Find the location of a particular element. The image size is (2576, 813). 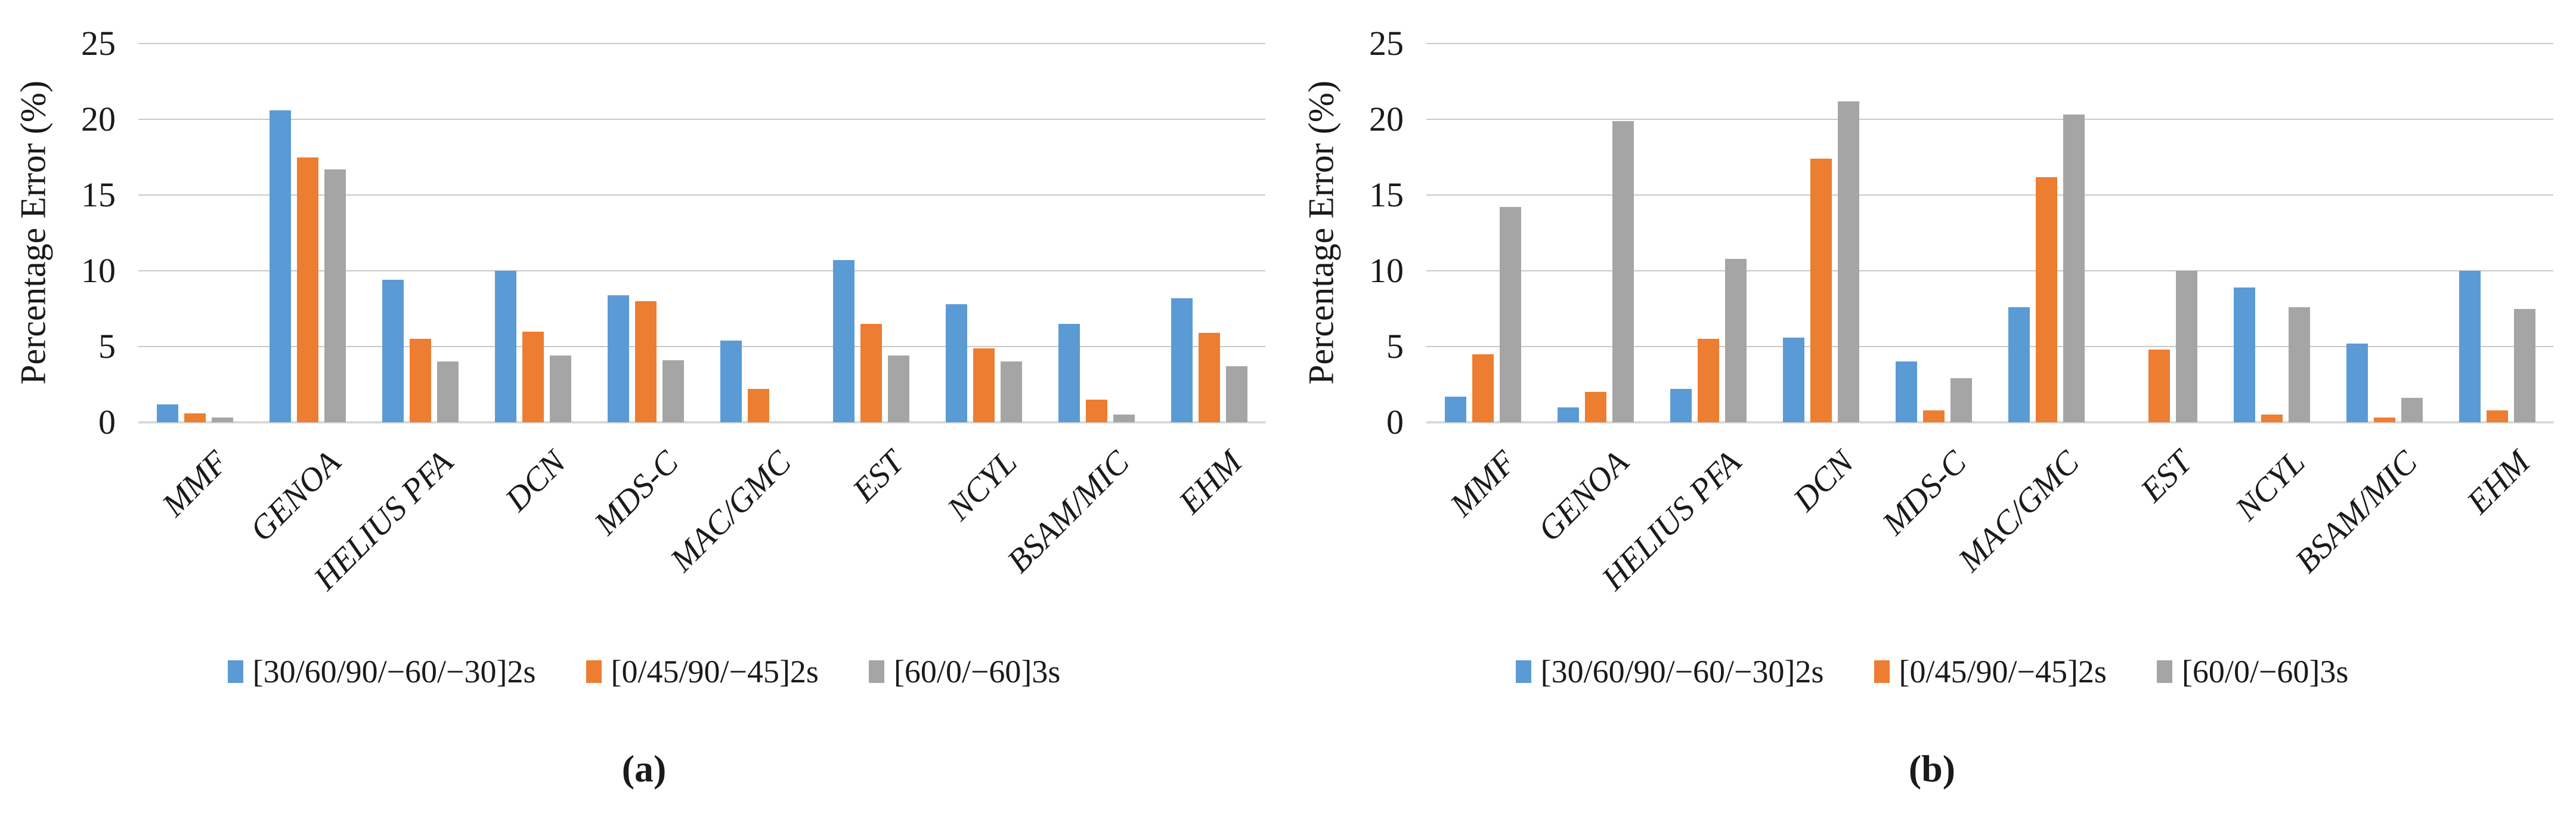

x-tick-label-EHM: EHM is located at coordinates (1211, 482).